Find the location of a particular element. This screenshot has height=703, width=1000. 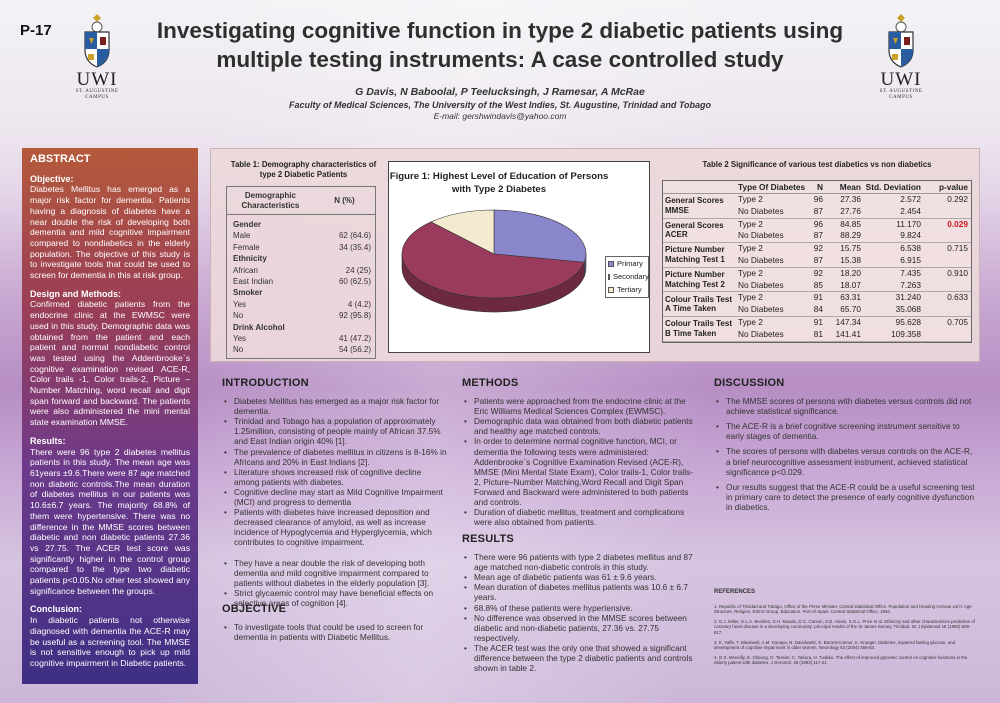

design-subheading: Design and Methods: is located at coordinates (76, 293).